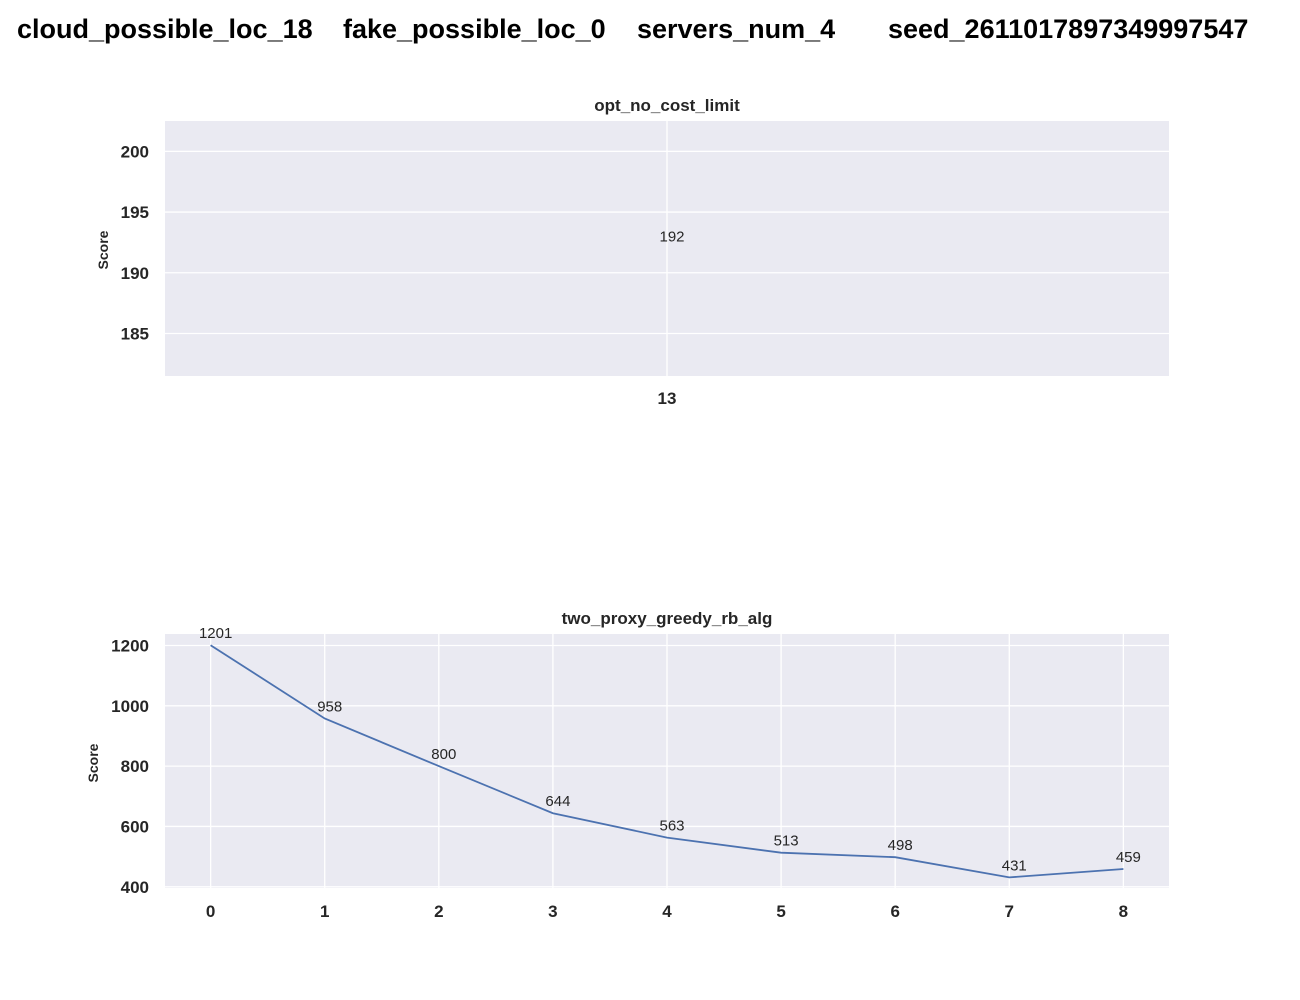 This screenshot has height=1000, width=1300. I want to click on data-label-1-2: 800, so click(443, 754).